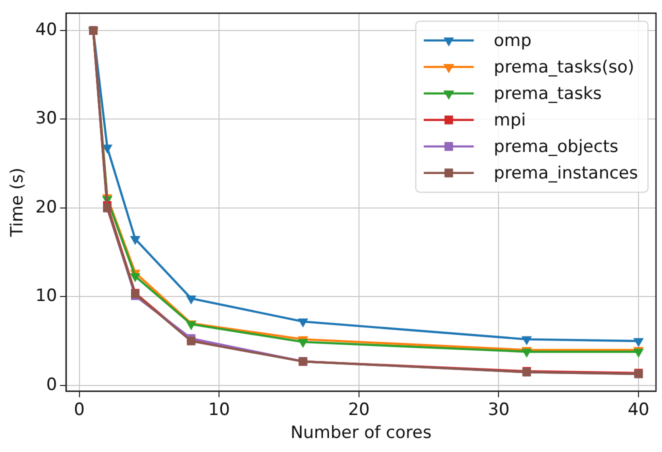 This screenshot has width=662, height=452. Describe the element at coordinates (219, 410) in the screenshot. I see `x-tick-label: 10` at that location.